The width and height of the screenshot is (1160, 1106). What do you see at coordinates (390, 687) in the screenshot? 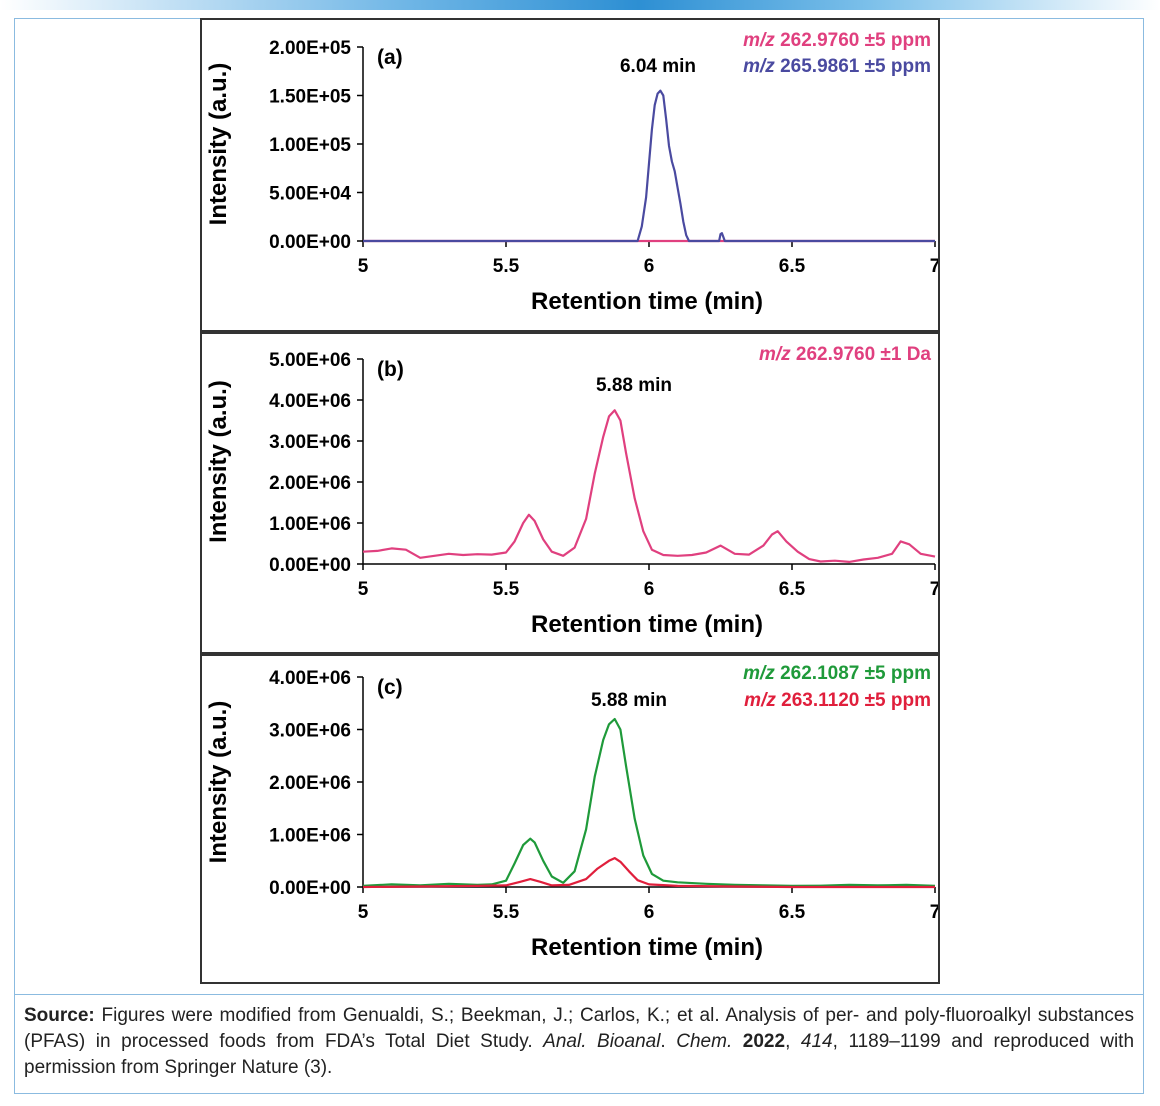
I see `panel-label: (c)` at bounding box center [390, 687].